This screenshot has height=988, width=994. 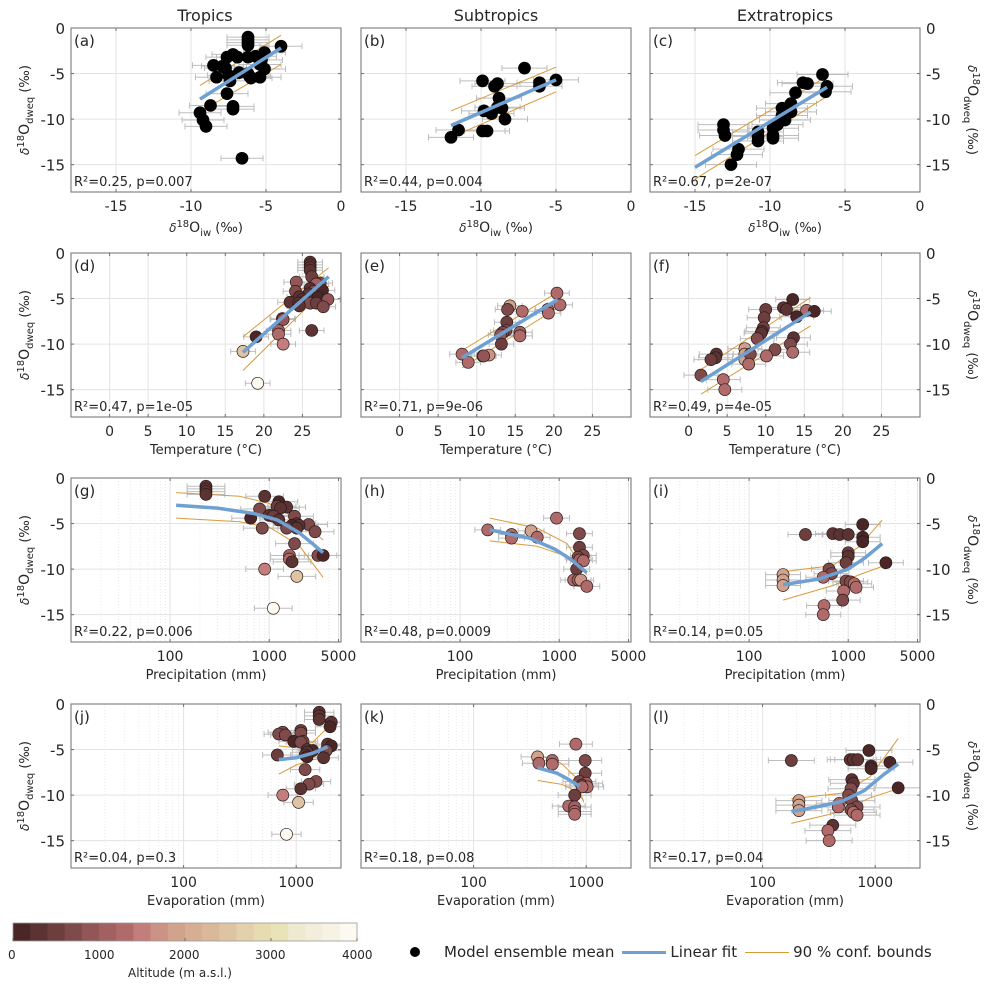 What do you see at coordinates (84, 491) in the screenshot?
I see `panel-label: (g)` at bounding box center [84, 491].